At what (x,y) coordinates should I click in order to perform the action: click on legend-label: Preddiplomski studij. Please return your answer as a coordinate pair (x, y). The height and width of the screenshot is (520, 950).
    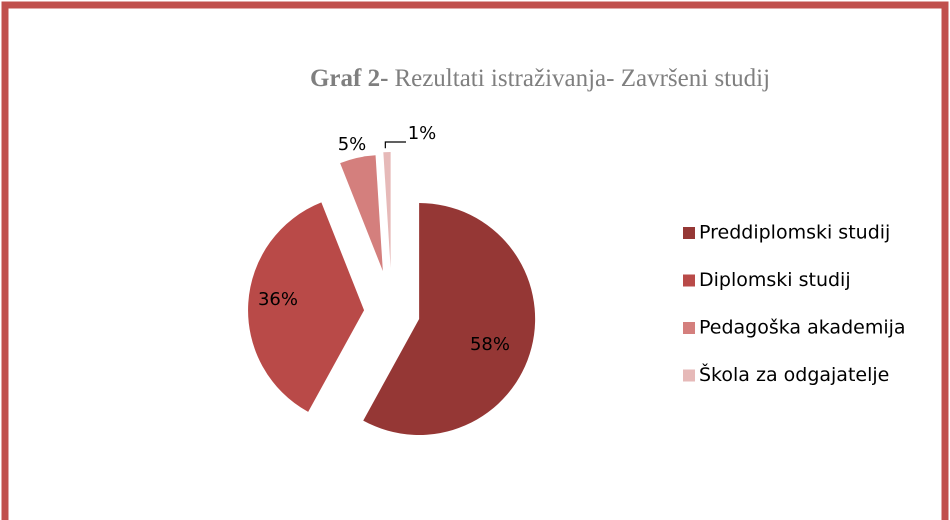
    Looking at the image, I should click on (794, 233).